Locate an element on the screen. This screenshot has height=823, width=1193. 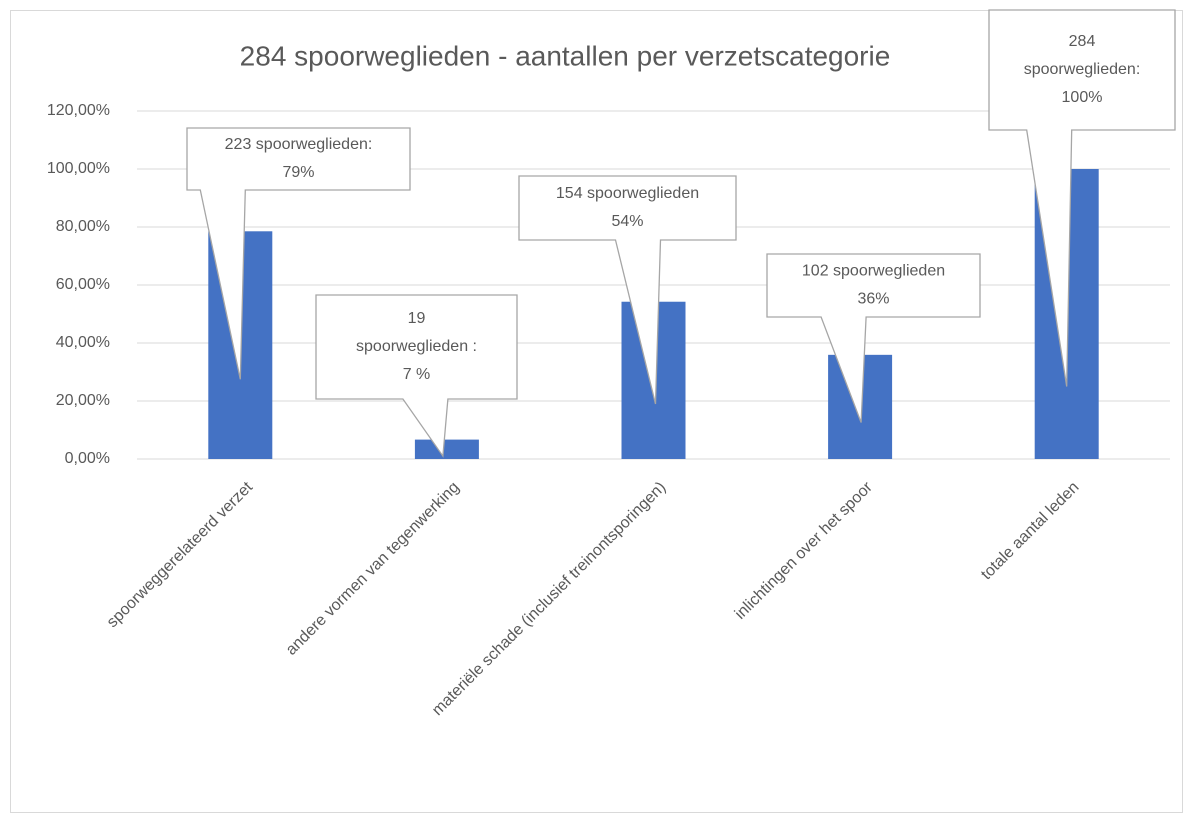
y-tick-label: 60,00% is located at coordinates (83, 284).